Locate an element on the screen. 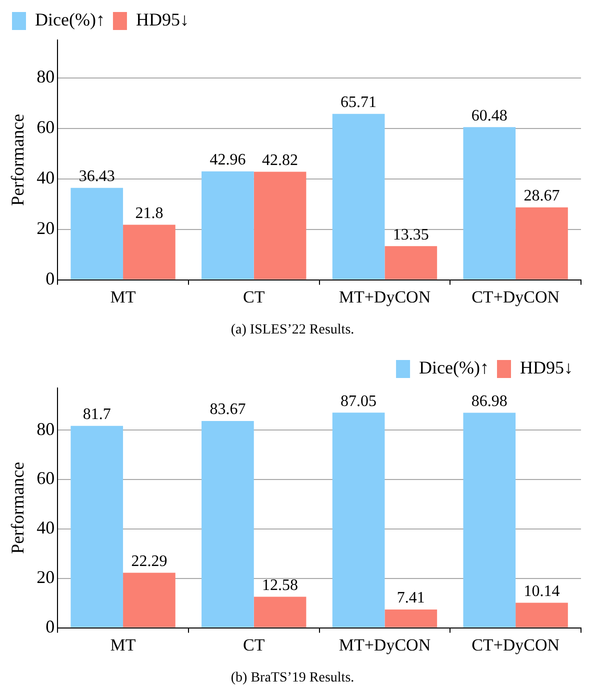 This screenshot has width=595, height=696. data-label: 65.71 is located at coordinates (358, 103).